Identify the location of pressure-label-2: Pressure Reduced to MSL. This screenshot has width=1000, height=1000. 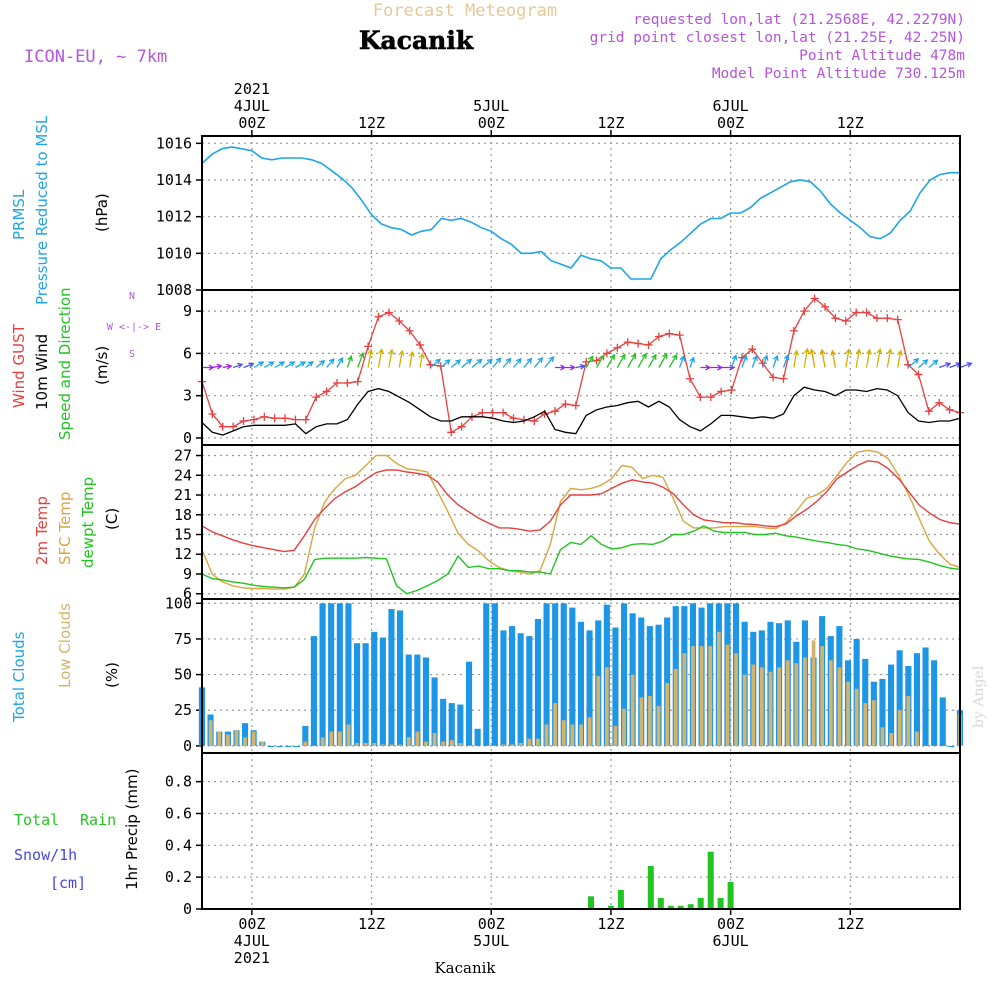
(42, 210).